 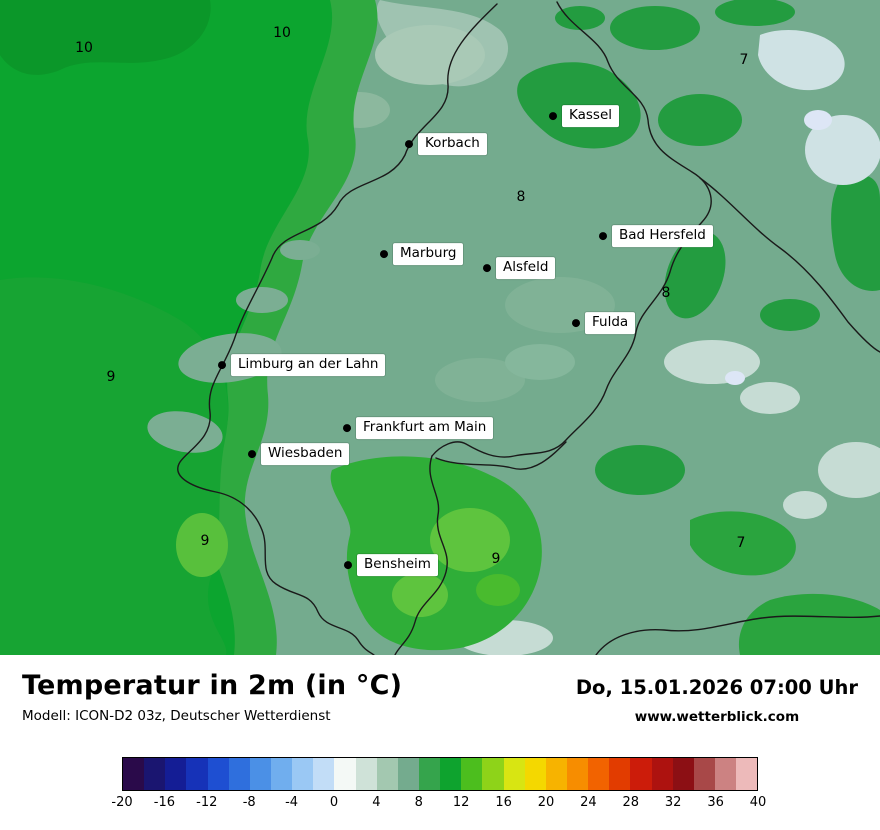 I want to click on city-marker-korbach: Korbach, so click(x=446, y=144).